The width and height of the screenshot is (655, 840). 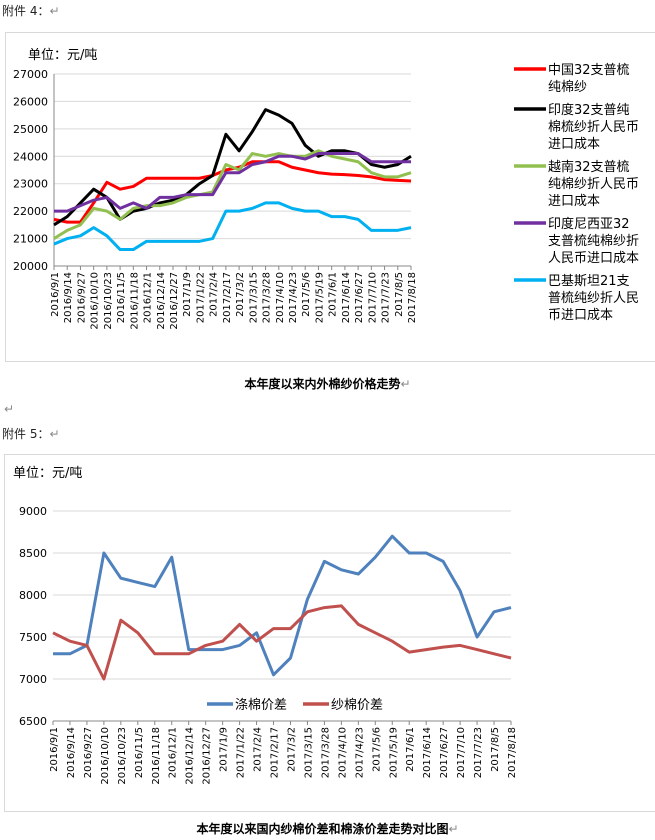 I want to click on x-tick-label: 2016/11/5, so click(x=121, y=297).